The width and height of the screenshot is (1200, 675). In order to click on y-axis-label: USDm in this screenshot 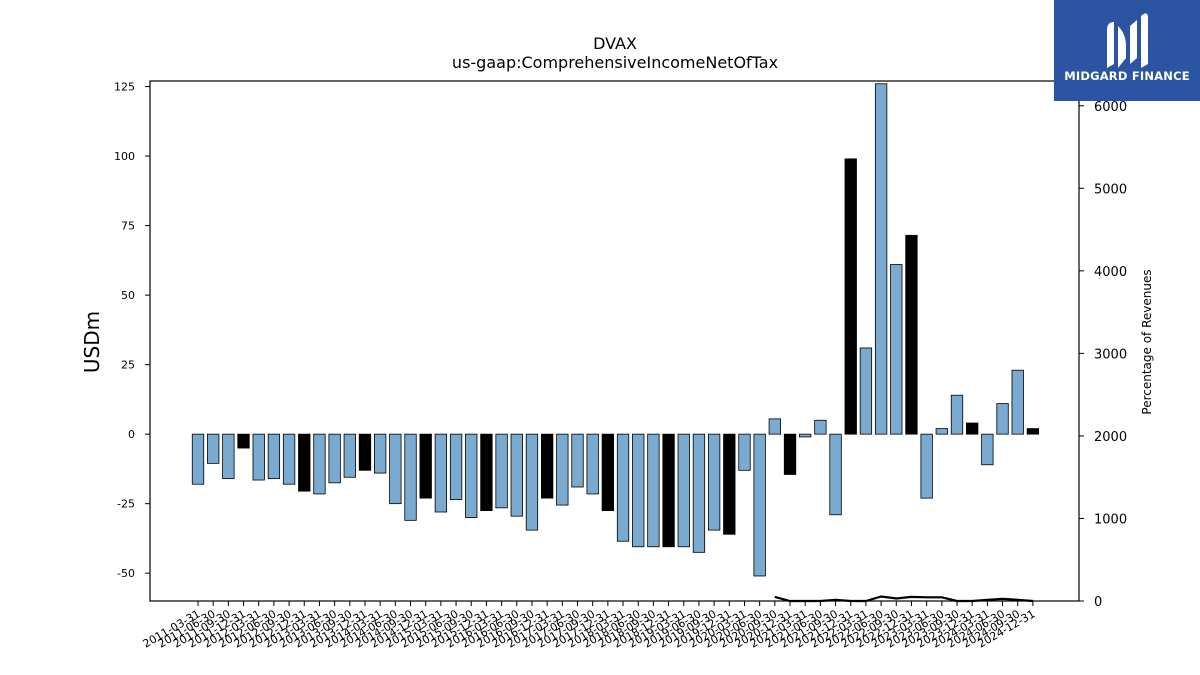, I will do `click(92, 342)`.